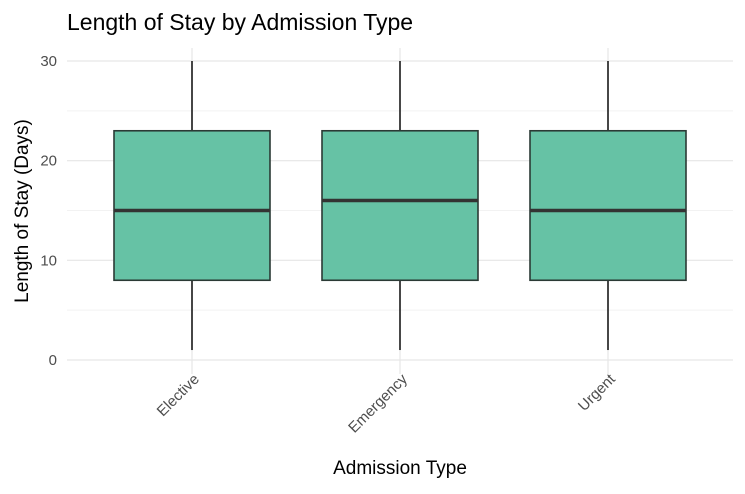 The height and width of the screenshot is (494, 745). What do you see at coordinates (48, 161) in the screenshot?
I see `y-tick-label: 20` at bounding box center [48, 161].